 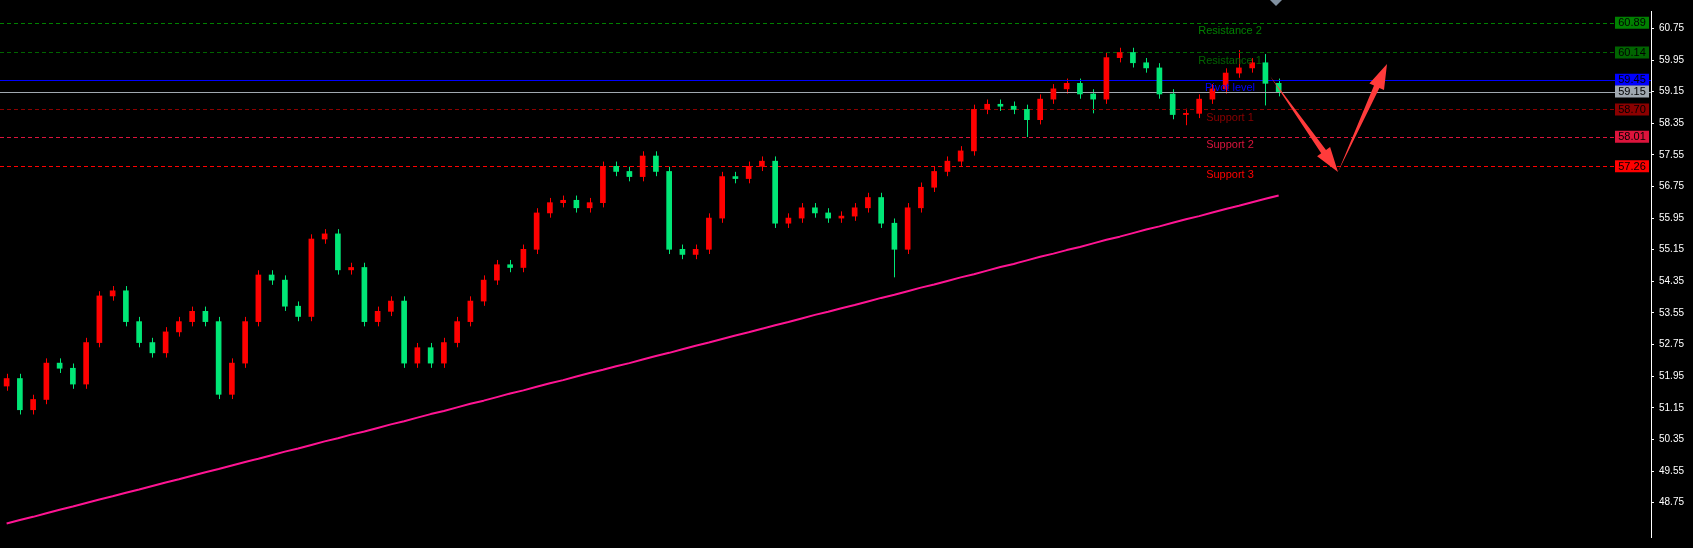 I want to click on annotation: 57.26, so click(x=1632, y=165).